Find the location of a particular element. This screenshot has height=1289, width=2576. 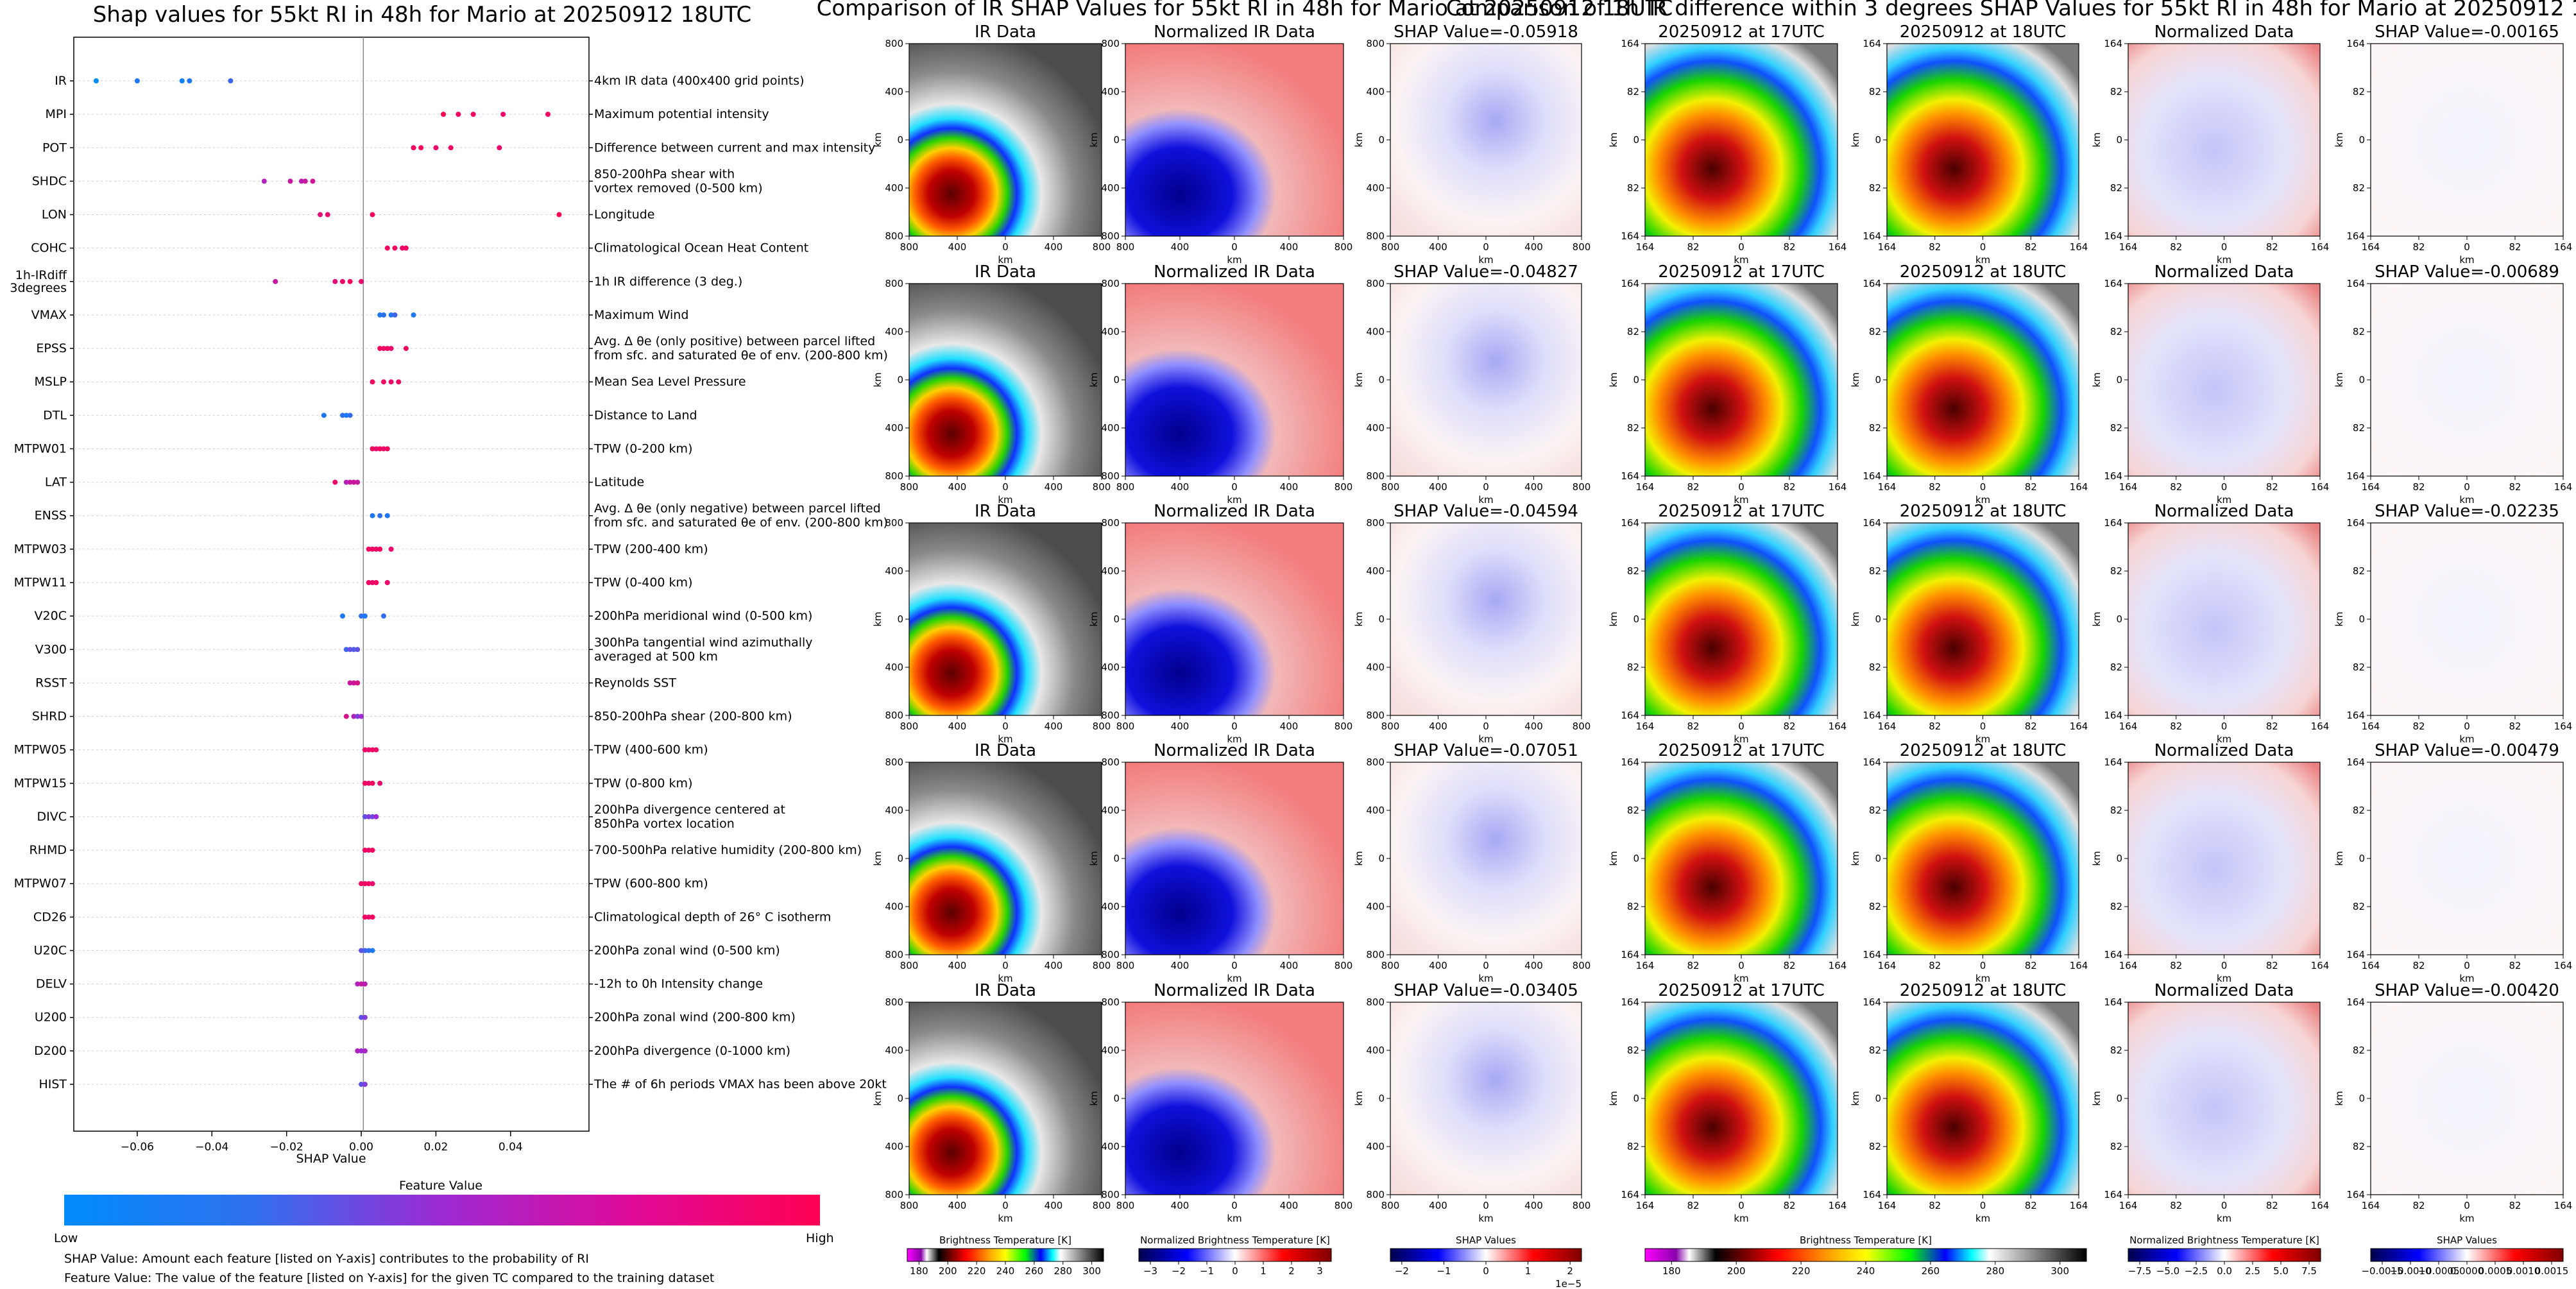

x-tick-label: 800 is located at coordinates (1390, 726).